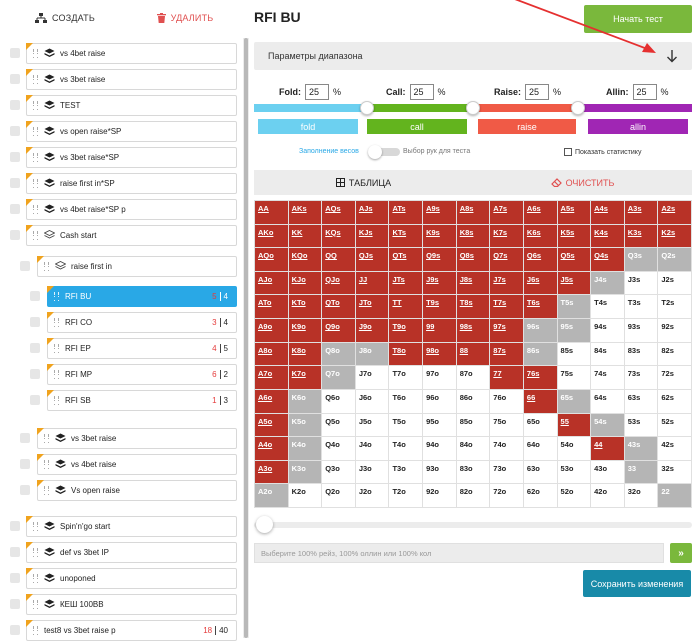 Image resolution: width=700 pixels, height=641 pixels. I want to click on hand-cell: 87o, so click(473, 378).